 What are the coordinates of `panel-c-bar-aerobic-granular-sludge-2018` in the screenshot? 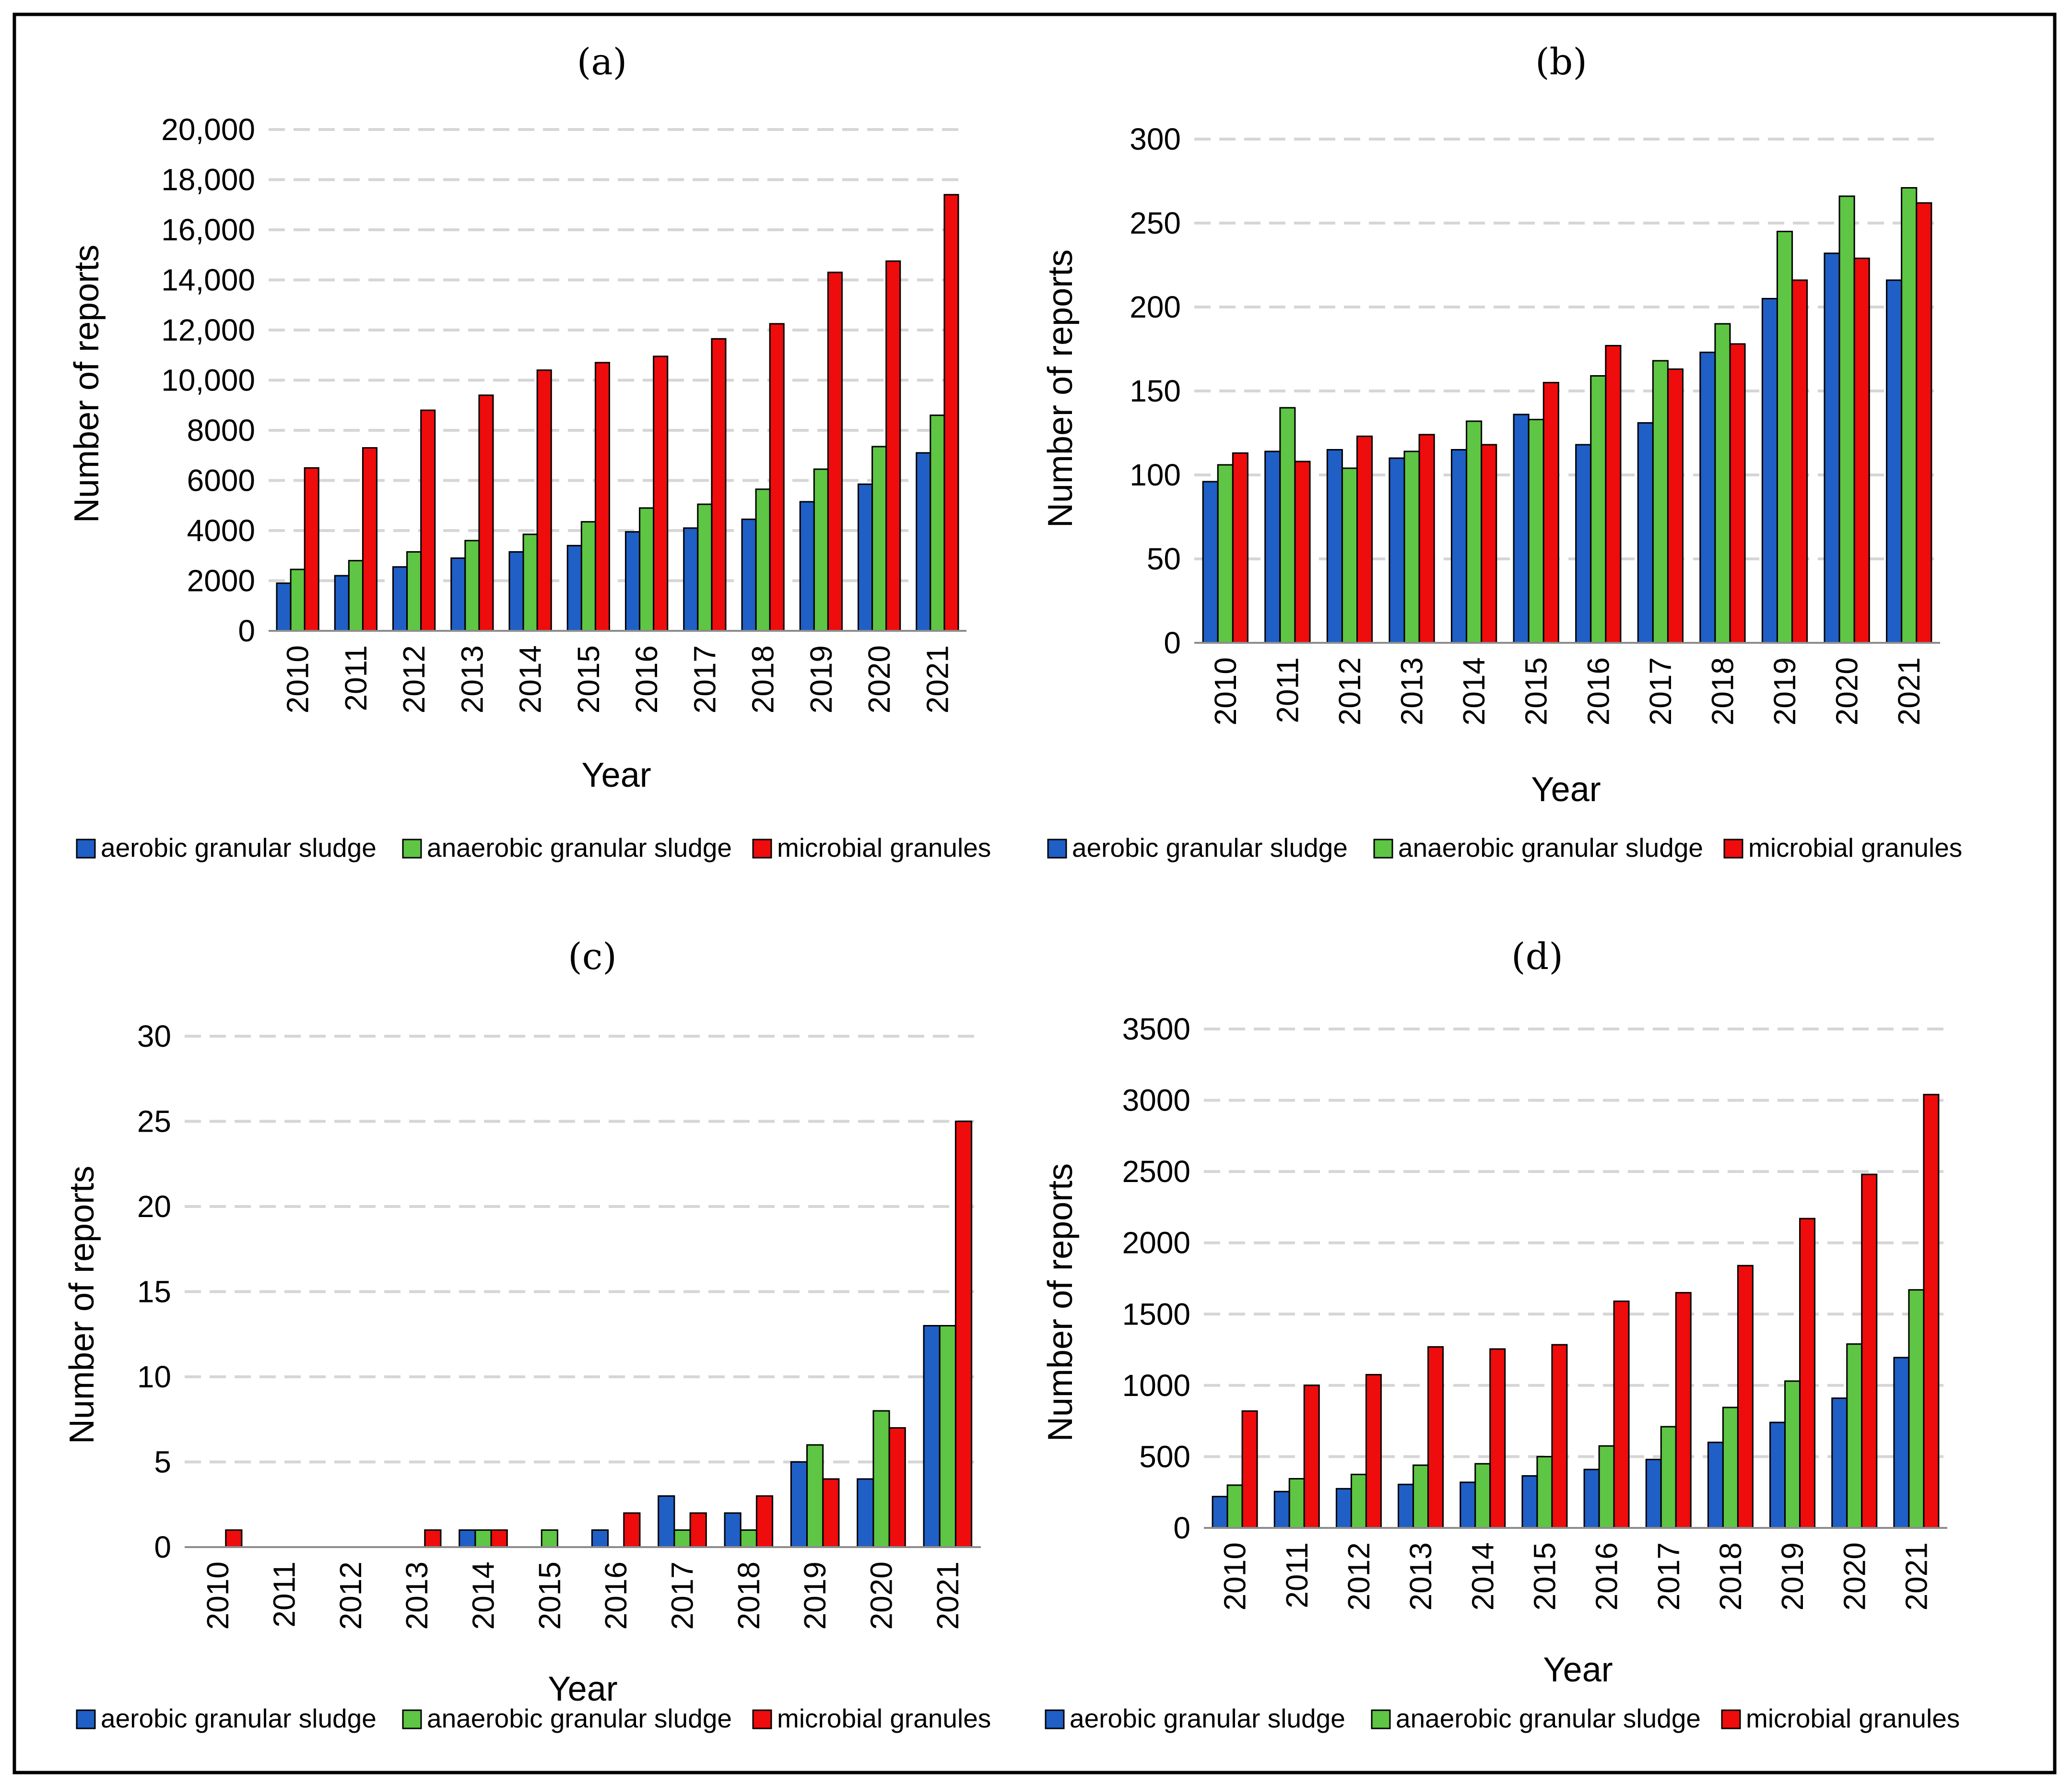 It's located at (733, 1530).